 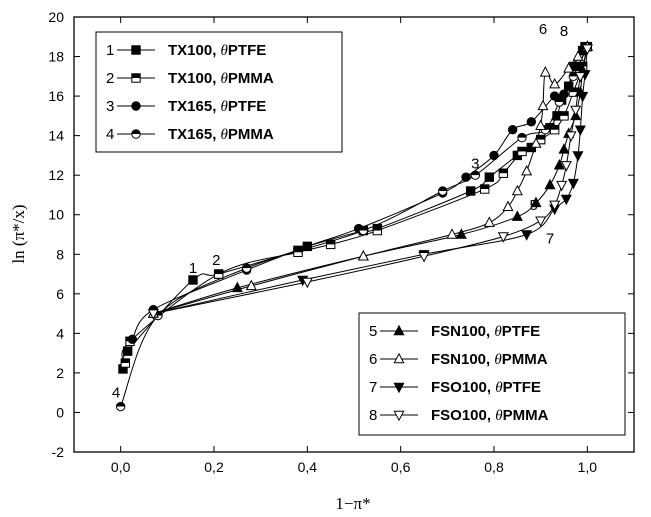 What do you see at coordinates (58, 452) in the screenshot?
I see `y-tick-label: -2` at bounding box center [58, 452].